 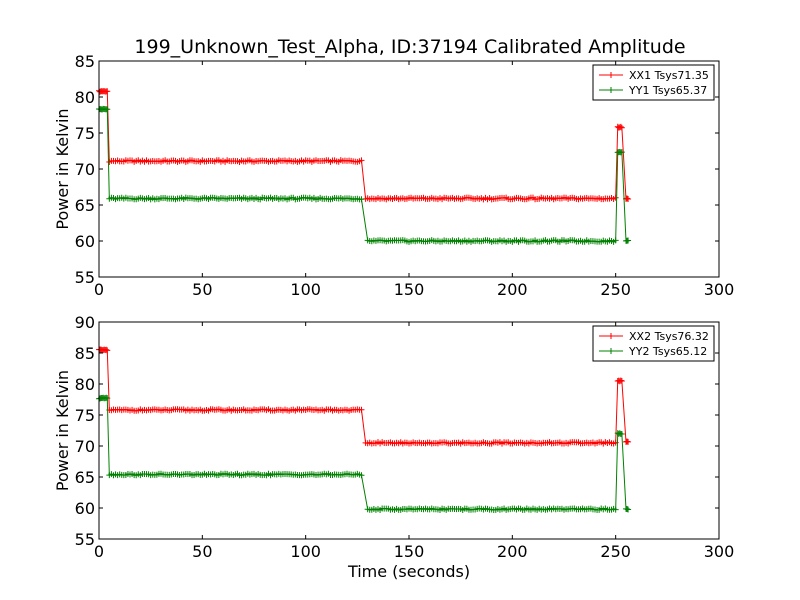 What do you see at coordinates (669, 75) in the screenshot?
I see `legend-label: XX1 Tsys71.35` at bounding box center [669, 75].